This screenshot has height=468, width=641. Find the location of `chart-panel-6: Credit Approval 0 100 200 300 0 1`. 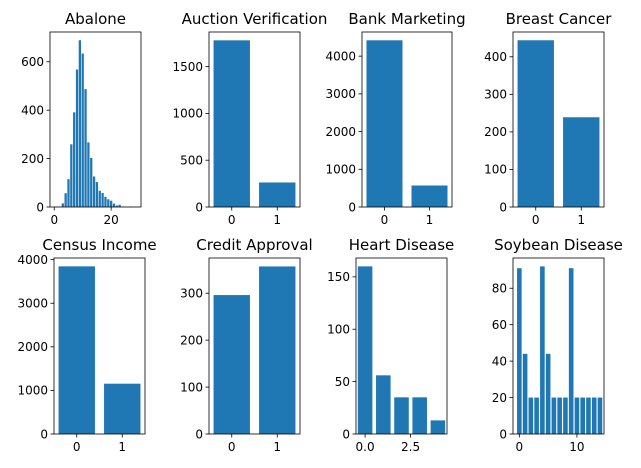

chart-panel-6: Credit Approval 0 100 200 300 0 1 is located at coordinates (246, 345).